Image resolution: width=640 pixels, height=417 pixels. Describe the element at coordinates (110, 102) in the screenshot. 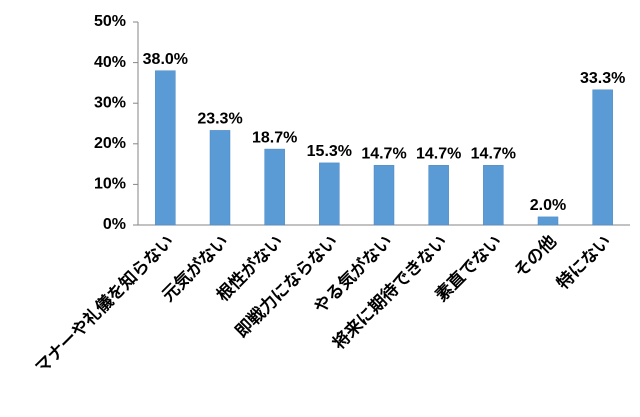

I see `y-tick-label: 30%` at that location.